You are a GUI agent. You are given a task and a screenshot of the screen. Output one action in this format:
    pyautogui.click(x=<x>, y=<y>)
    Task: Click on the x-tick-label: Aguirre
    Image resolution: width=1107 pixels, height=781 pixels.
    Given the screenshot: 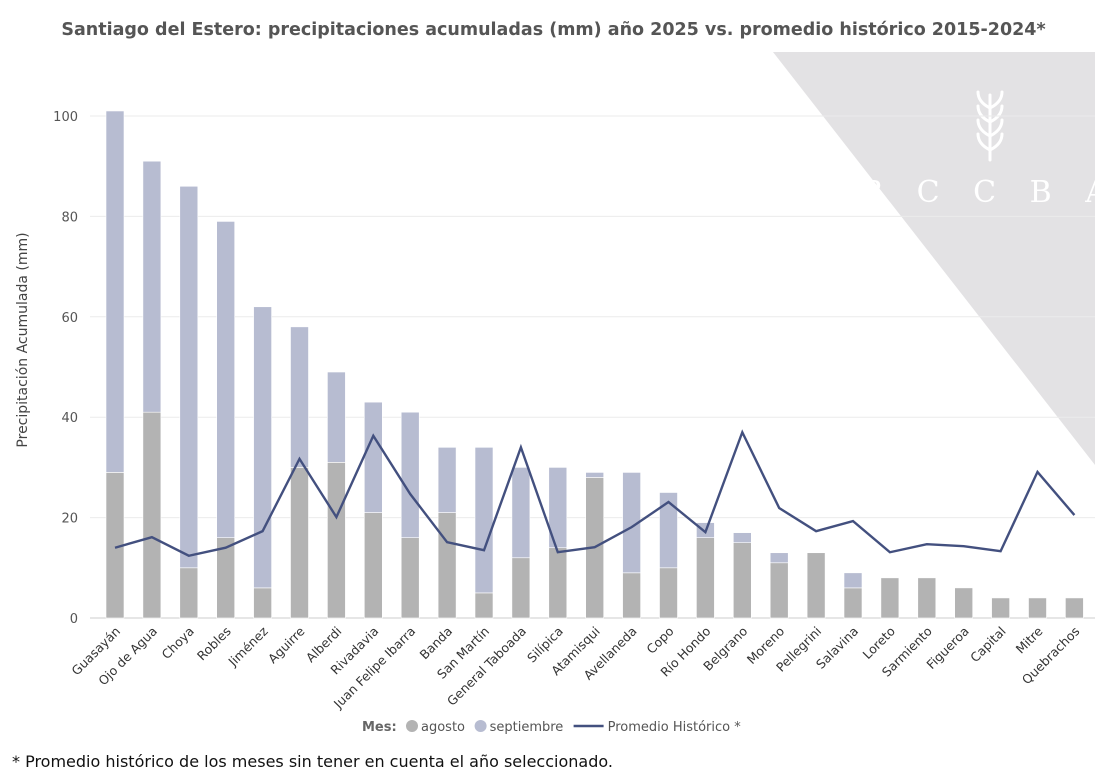 What is the action you would take?
    pyautogui.click(x=286, y=644)
    